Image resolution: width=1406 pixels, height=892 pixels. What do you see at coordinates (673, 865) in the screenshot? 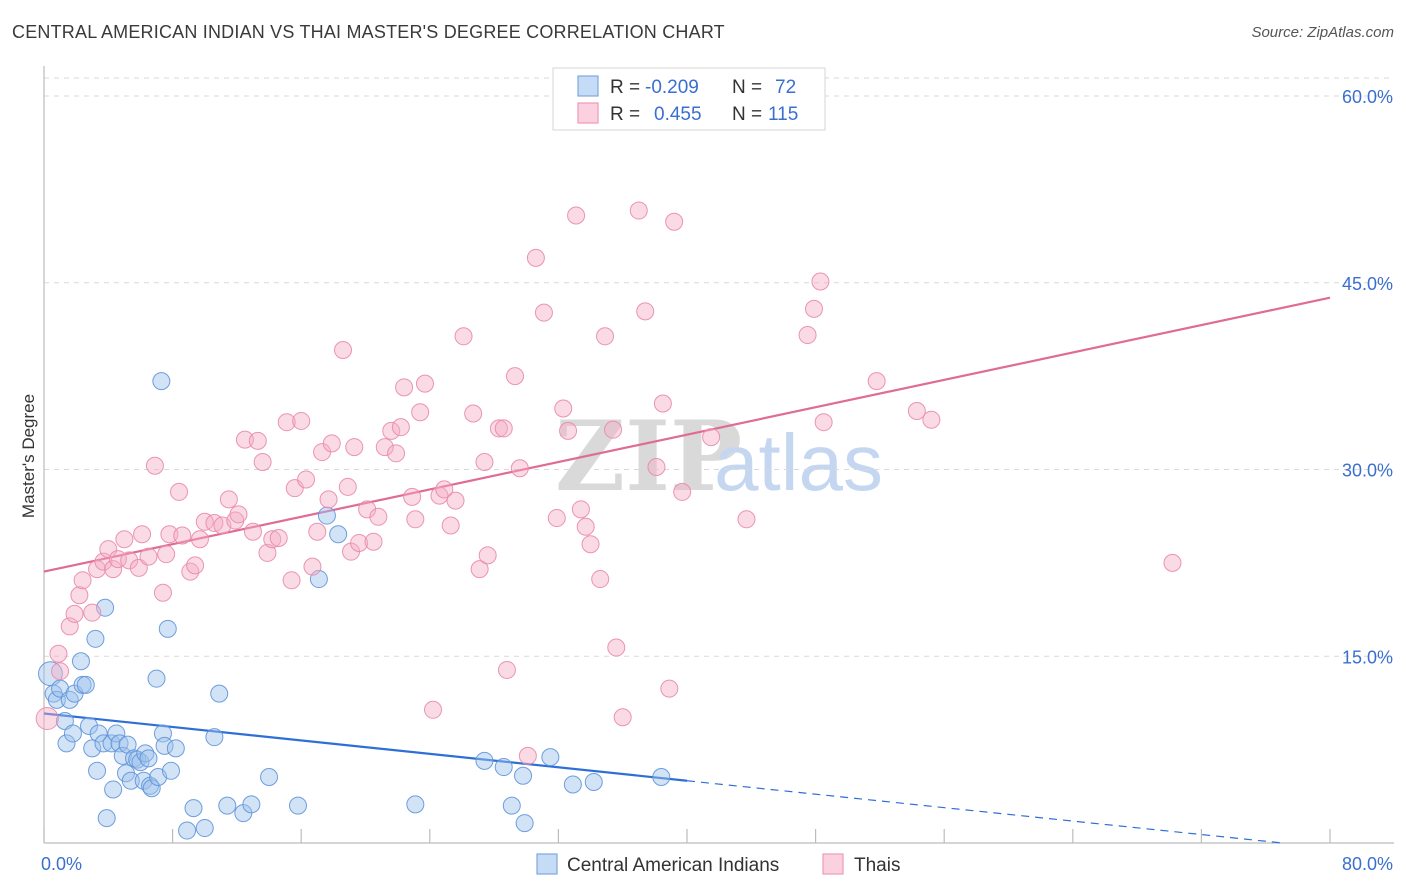
I see `legend-bottom-label-1: Central American Indians` at bounding box center [673, 865].